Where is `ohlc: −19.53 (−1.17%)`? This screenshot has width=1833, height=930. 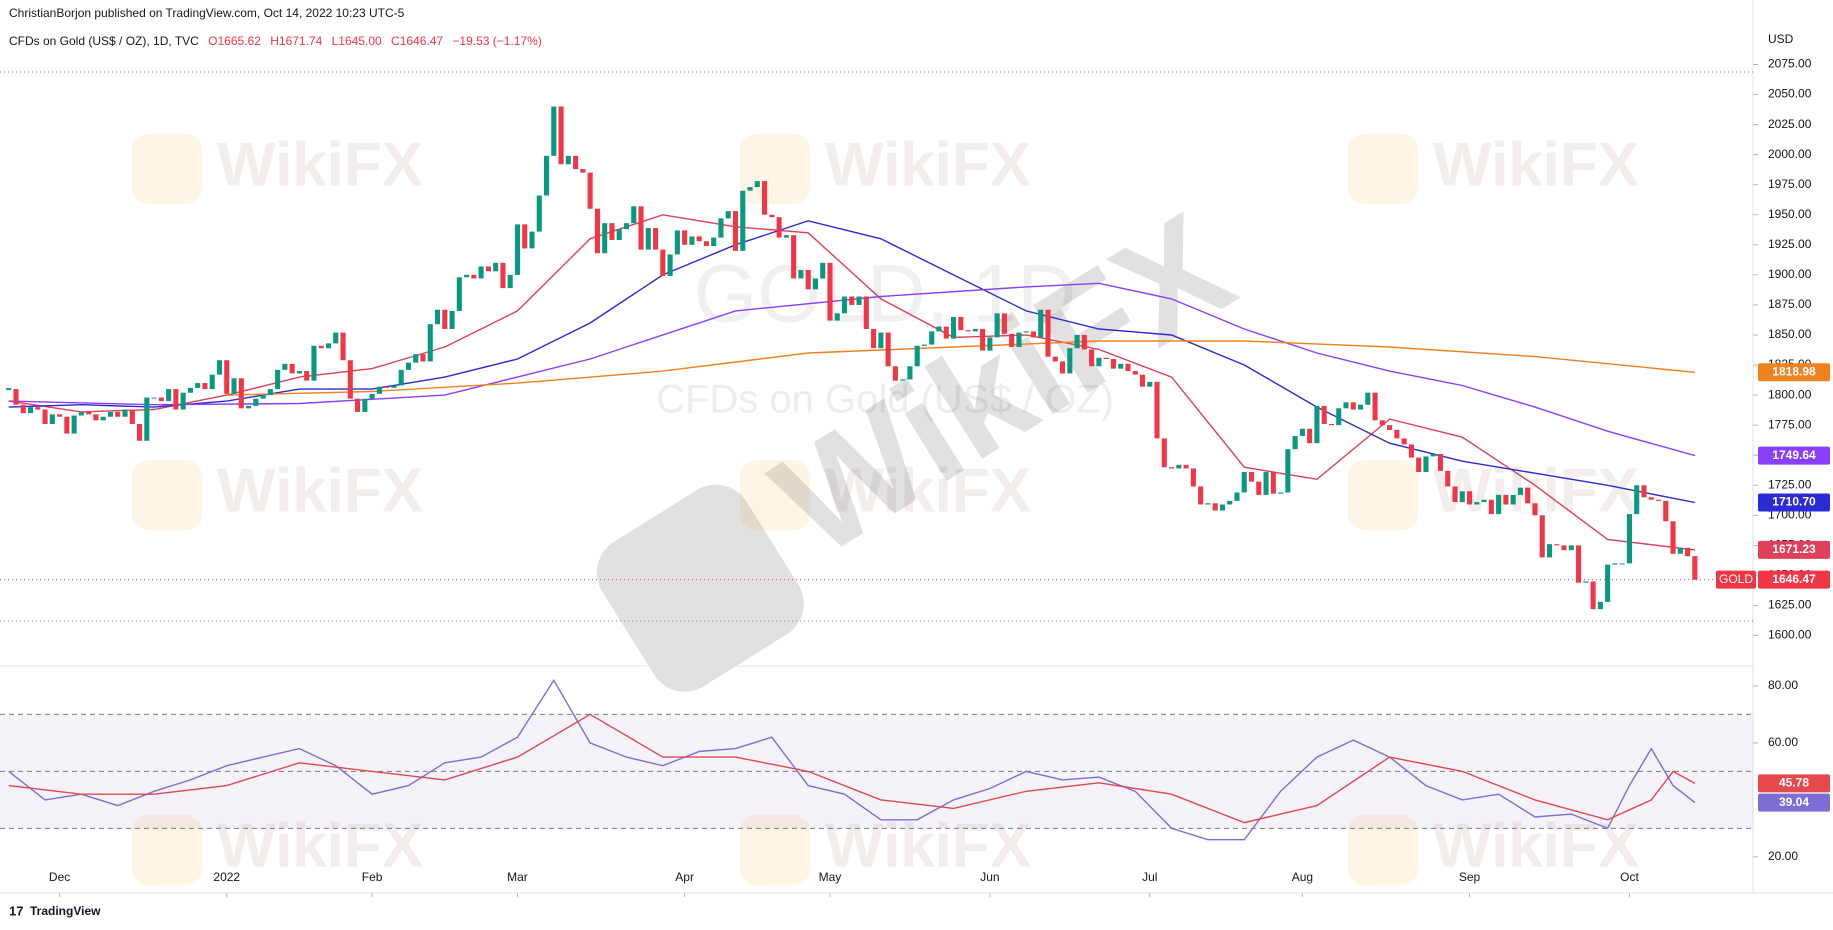
ohlc: −19.53 (−1.17%) is located at coordinates (497, 41).